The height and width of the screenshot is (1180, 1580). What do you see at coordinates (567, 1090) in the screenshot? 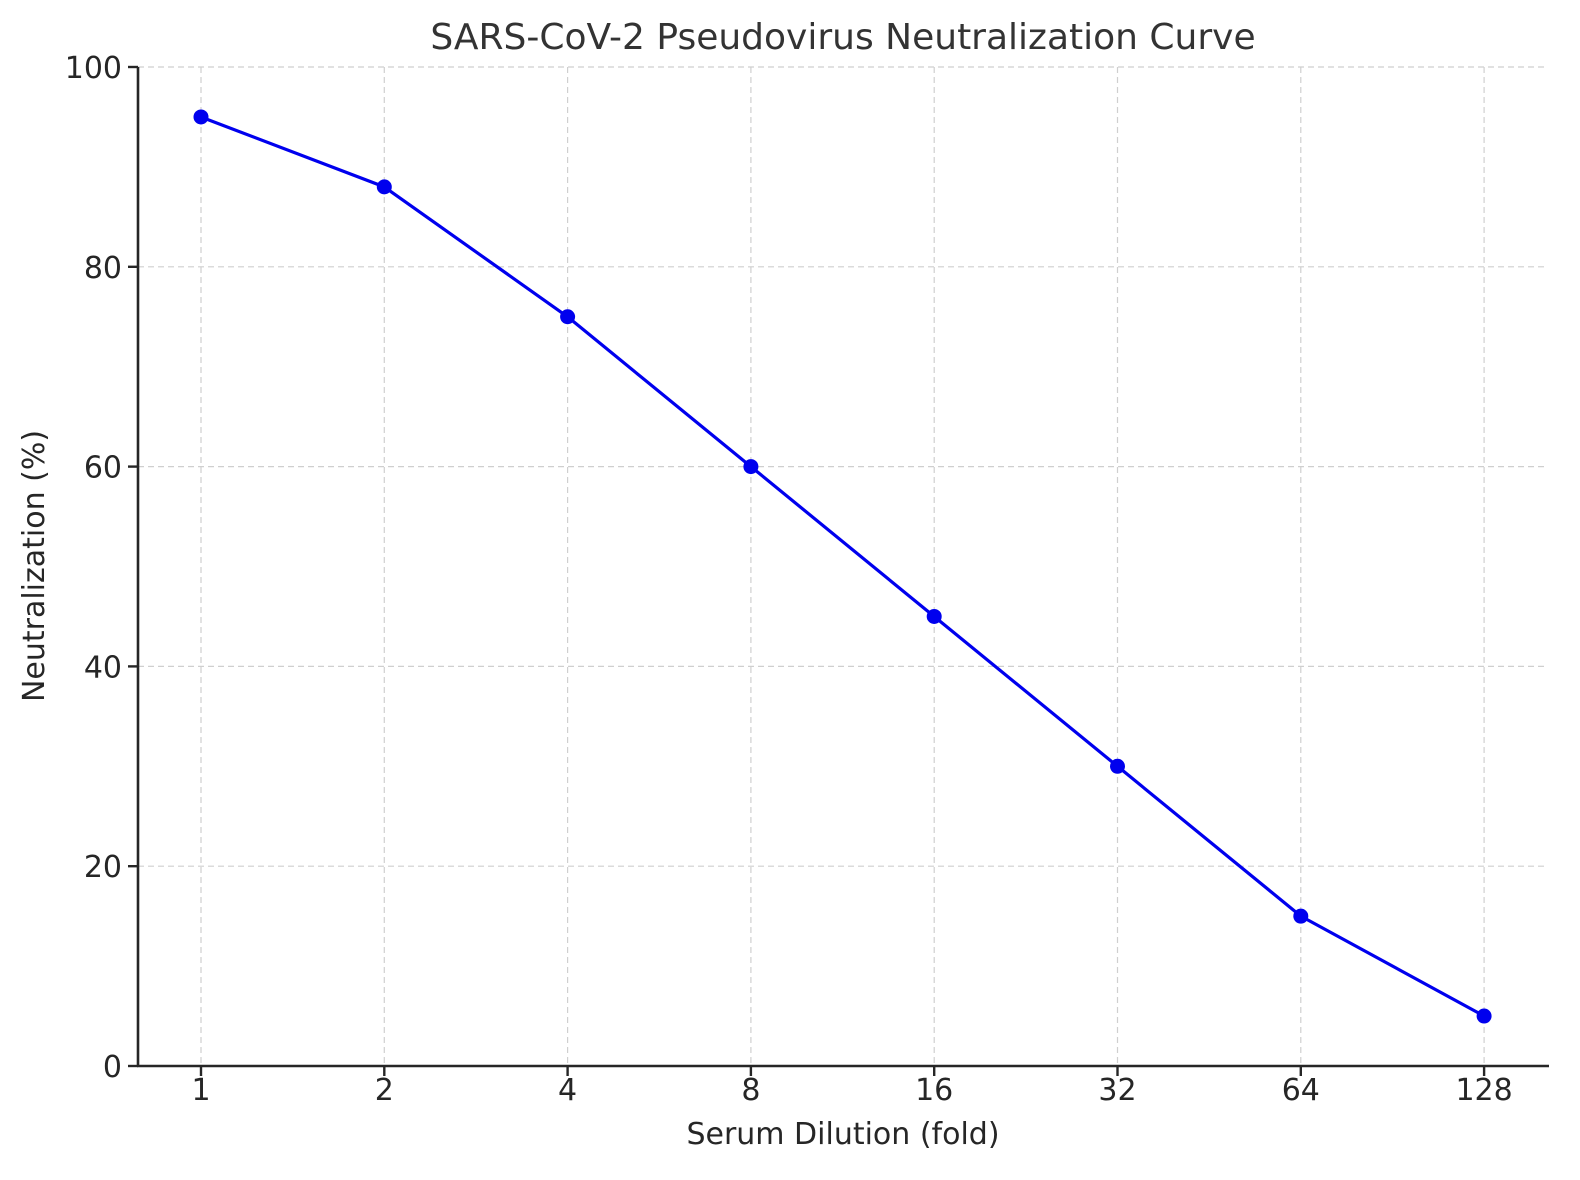
I see `x-tick-label: 4` at bounding box center [567, 1090].